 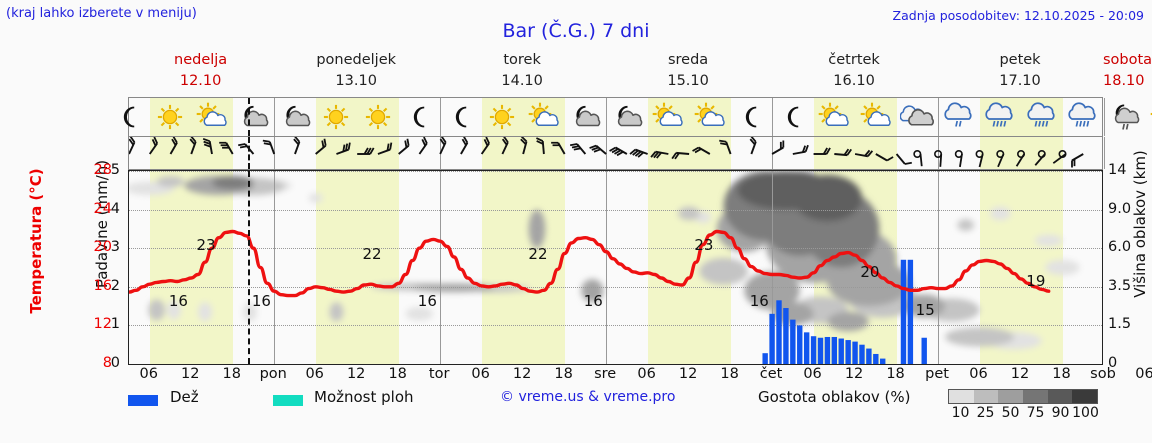 I want to click on cloud-density-legend-title: Gostota oblakov (%), so click(x=834, y=397).